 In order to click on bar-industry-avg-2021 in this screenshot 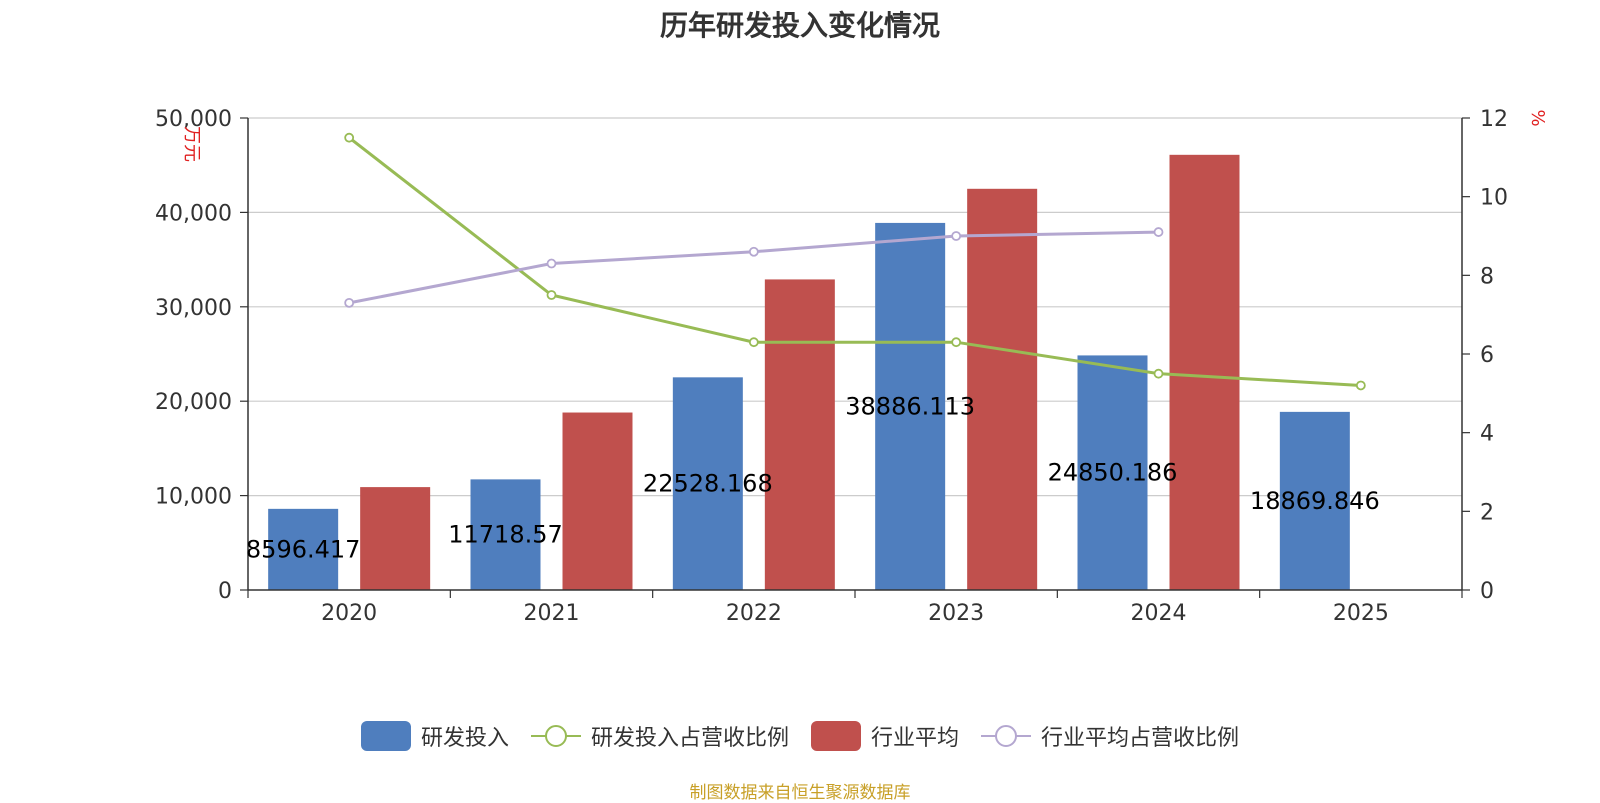, I will do `click(597, 501)`.